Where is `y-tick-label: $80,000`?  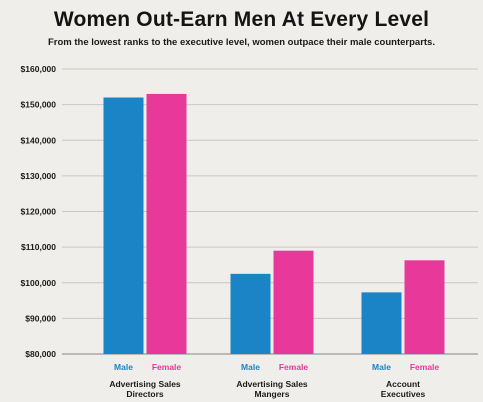
y-tick-label: $80,000 is located at coordinates (40, 354).